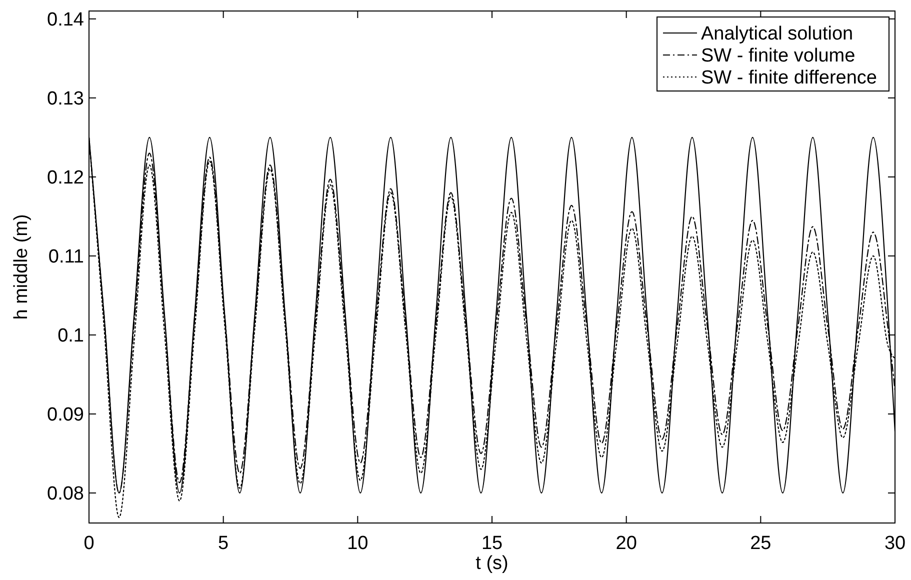 This screenshot has width=911, height=580. What do you see at coordinates (626, 543) in the screenshot?
I see `x-tick-label: 20` at bounding box center [626, 543].